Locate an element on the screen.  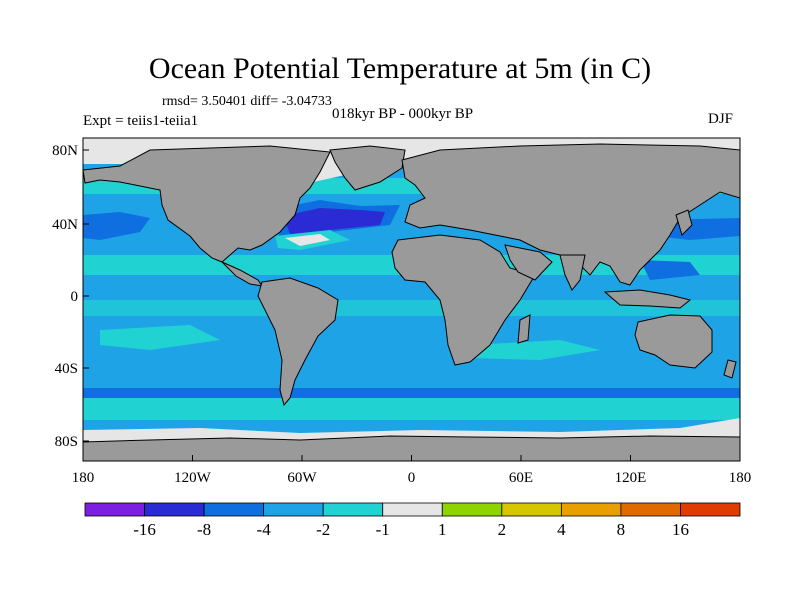
lon-tick-label: 60W is located at coordinates (302, 478).